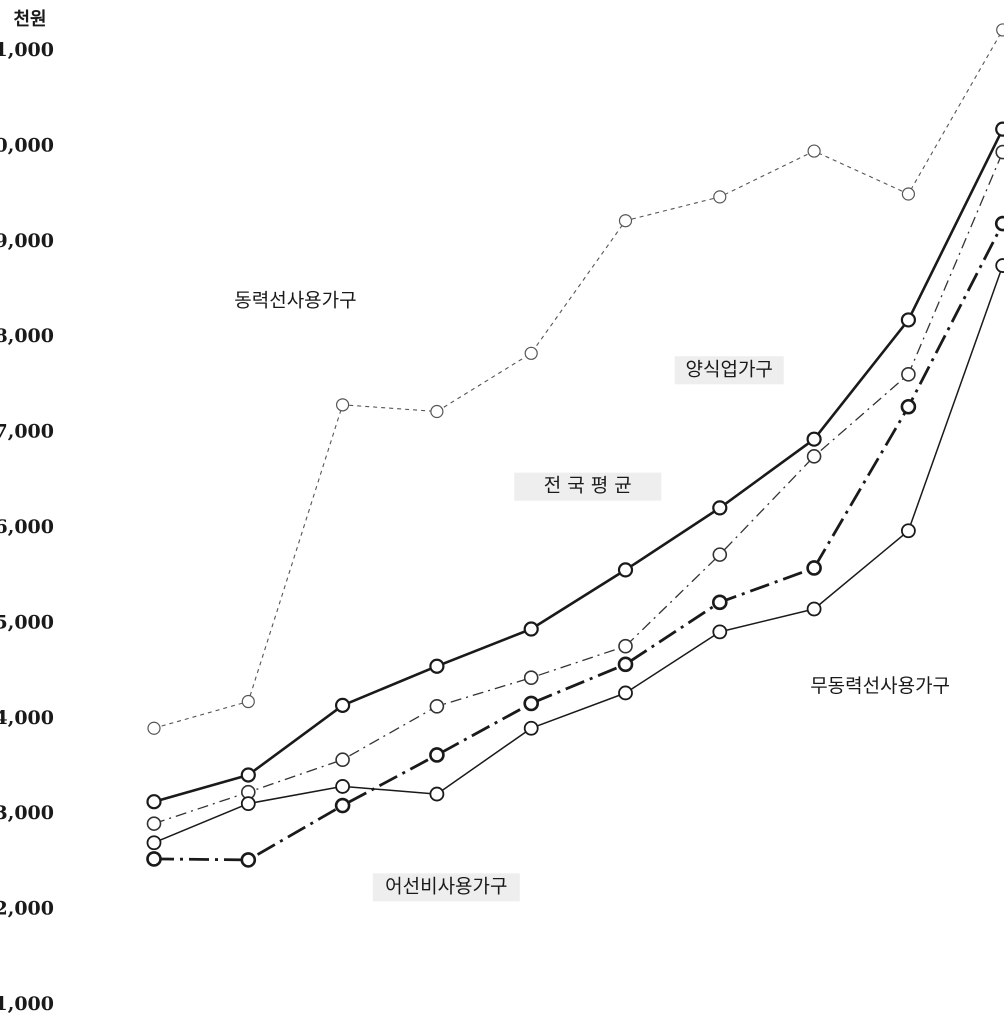  I want to click on y-tick-label: 7,000, so click(27, 432).